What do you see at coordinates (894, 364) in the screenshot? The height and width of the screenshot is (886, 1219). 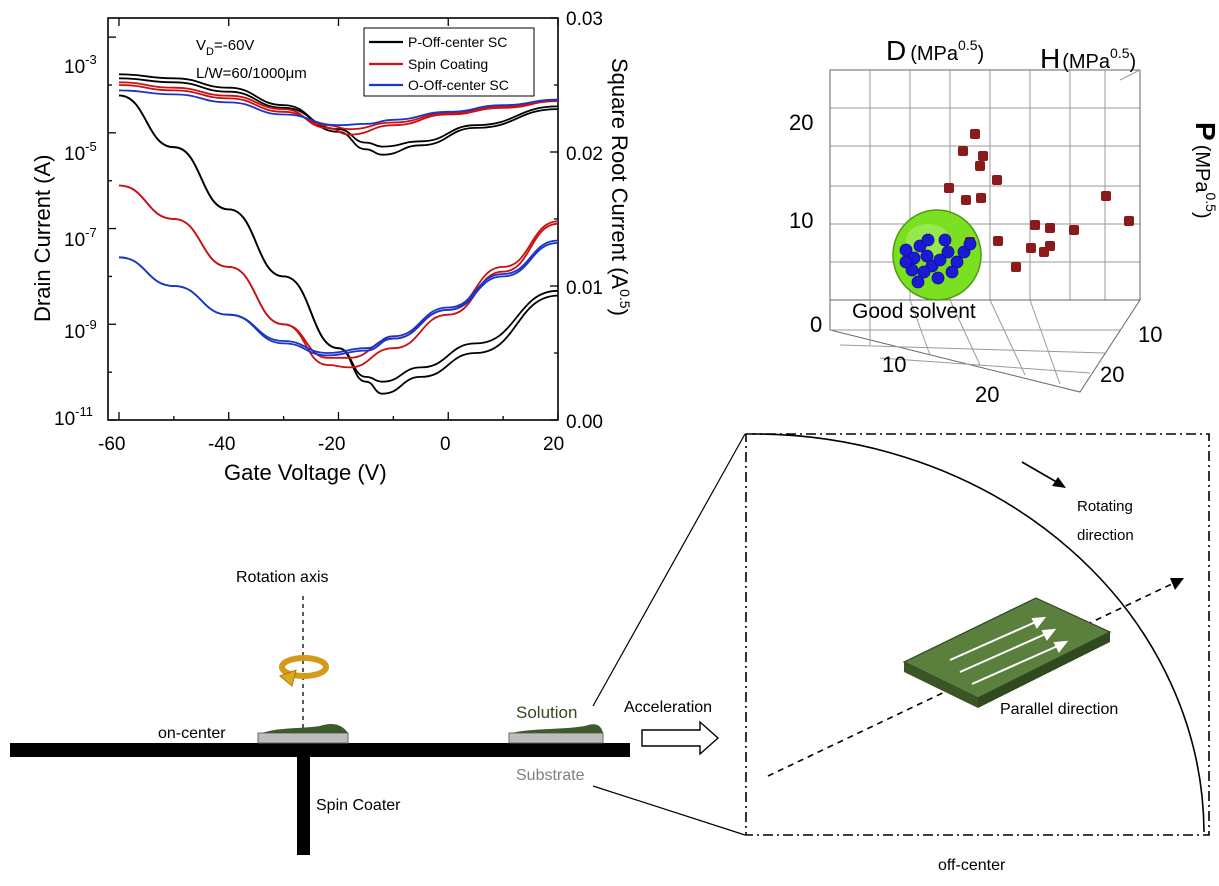 I see `d-tick-label: 10` at bounding box center [894, 364].